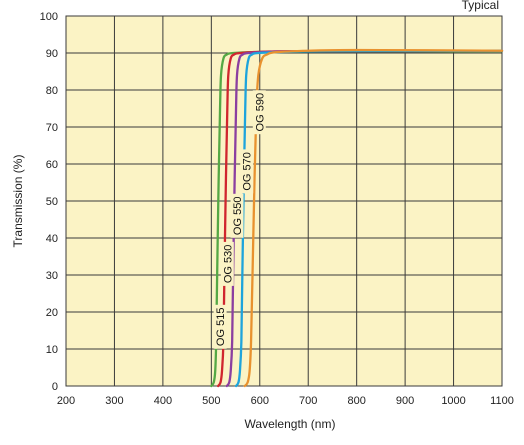  I want to click on y-axis-title: Transmission (%), so click(18, 201).